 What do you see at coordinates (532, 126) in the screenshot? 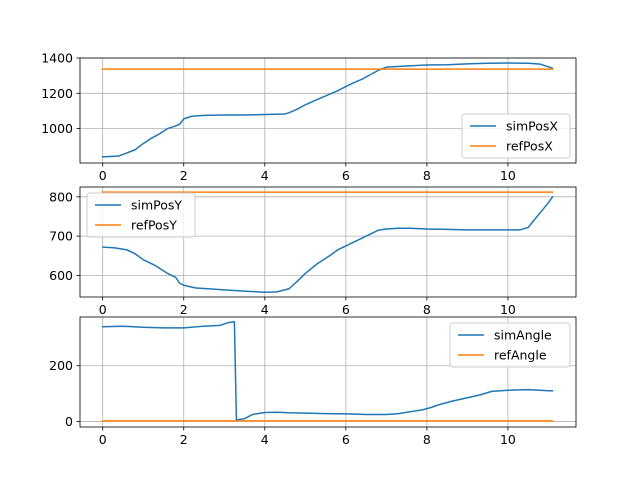
I see `legend-label-simPosX: simPosX` at bounding box center [532, 126].